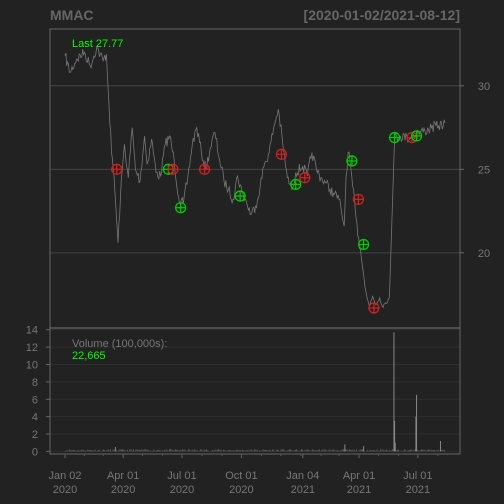 The height and width of the screenshot is (504, 504). Describe the element at coordinates (64, 476) in the screenshot. I see `x-tick-label: Jan 02` at that location.